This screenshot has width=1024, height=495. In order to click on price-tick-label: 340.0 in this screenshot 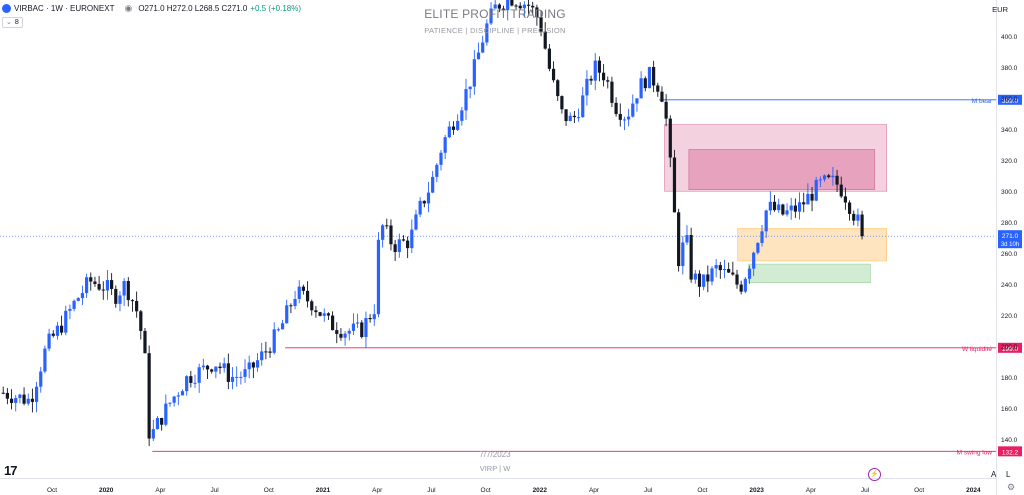, I will do `click(1009, 130)`.